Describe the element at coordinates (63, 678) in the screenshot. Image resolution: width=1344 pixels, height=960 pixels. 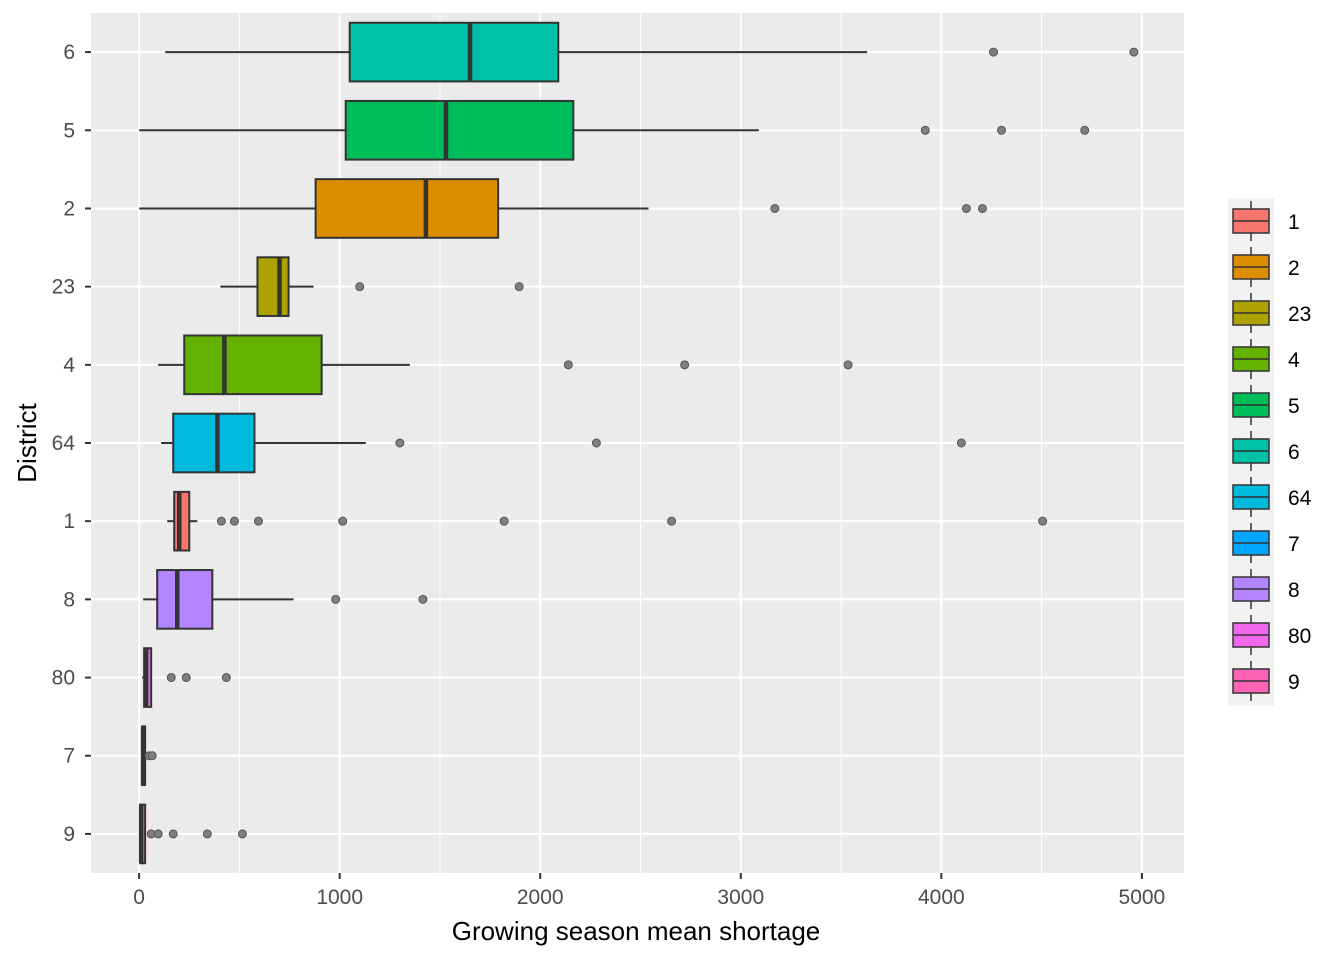
I see `y-tick-label: 80` at that location.